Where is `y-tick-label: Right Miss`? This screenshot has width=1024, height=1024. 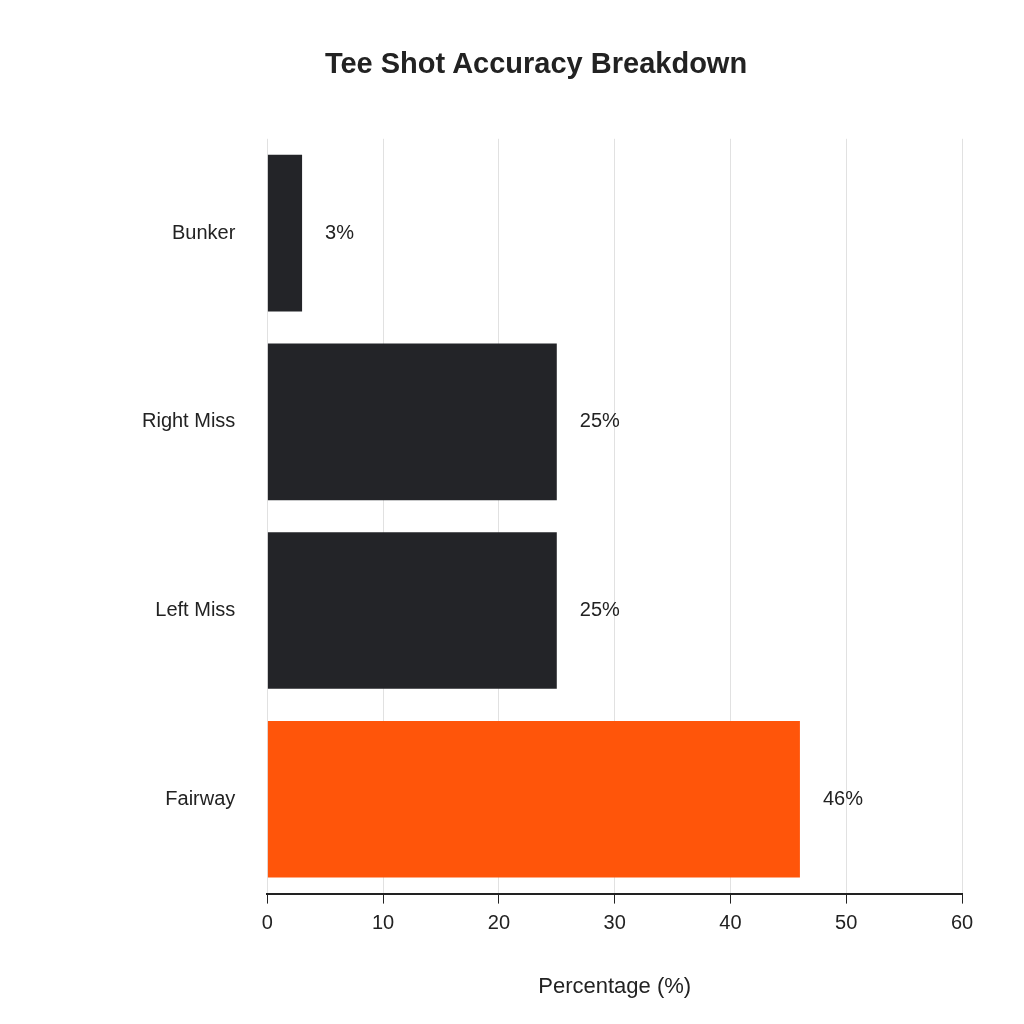
y-tick-label: Right Miss is located at coordinates (188, 420).